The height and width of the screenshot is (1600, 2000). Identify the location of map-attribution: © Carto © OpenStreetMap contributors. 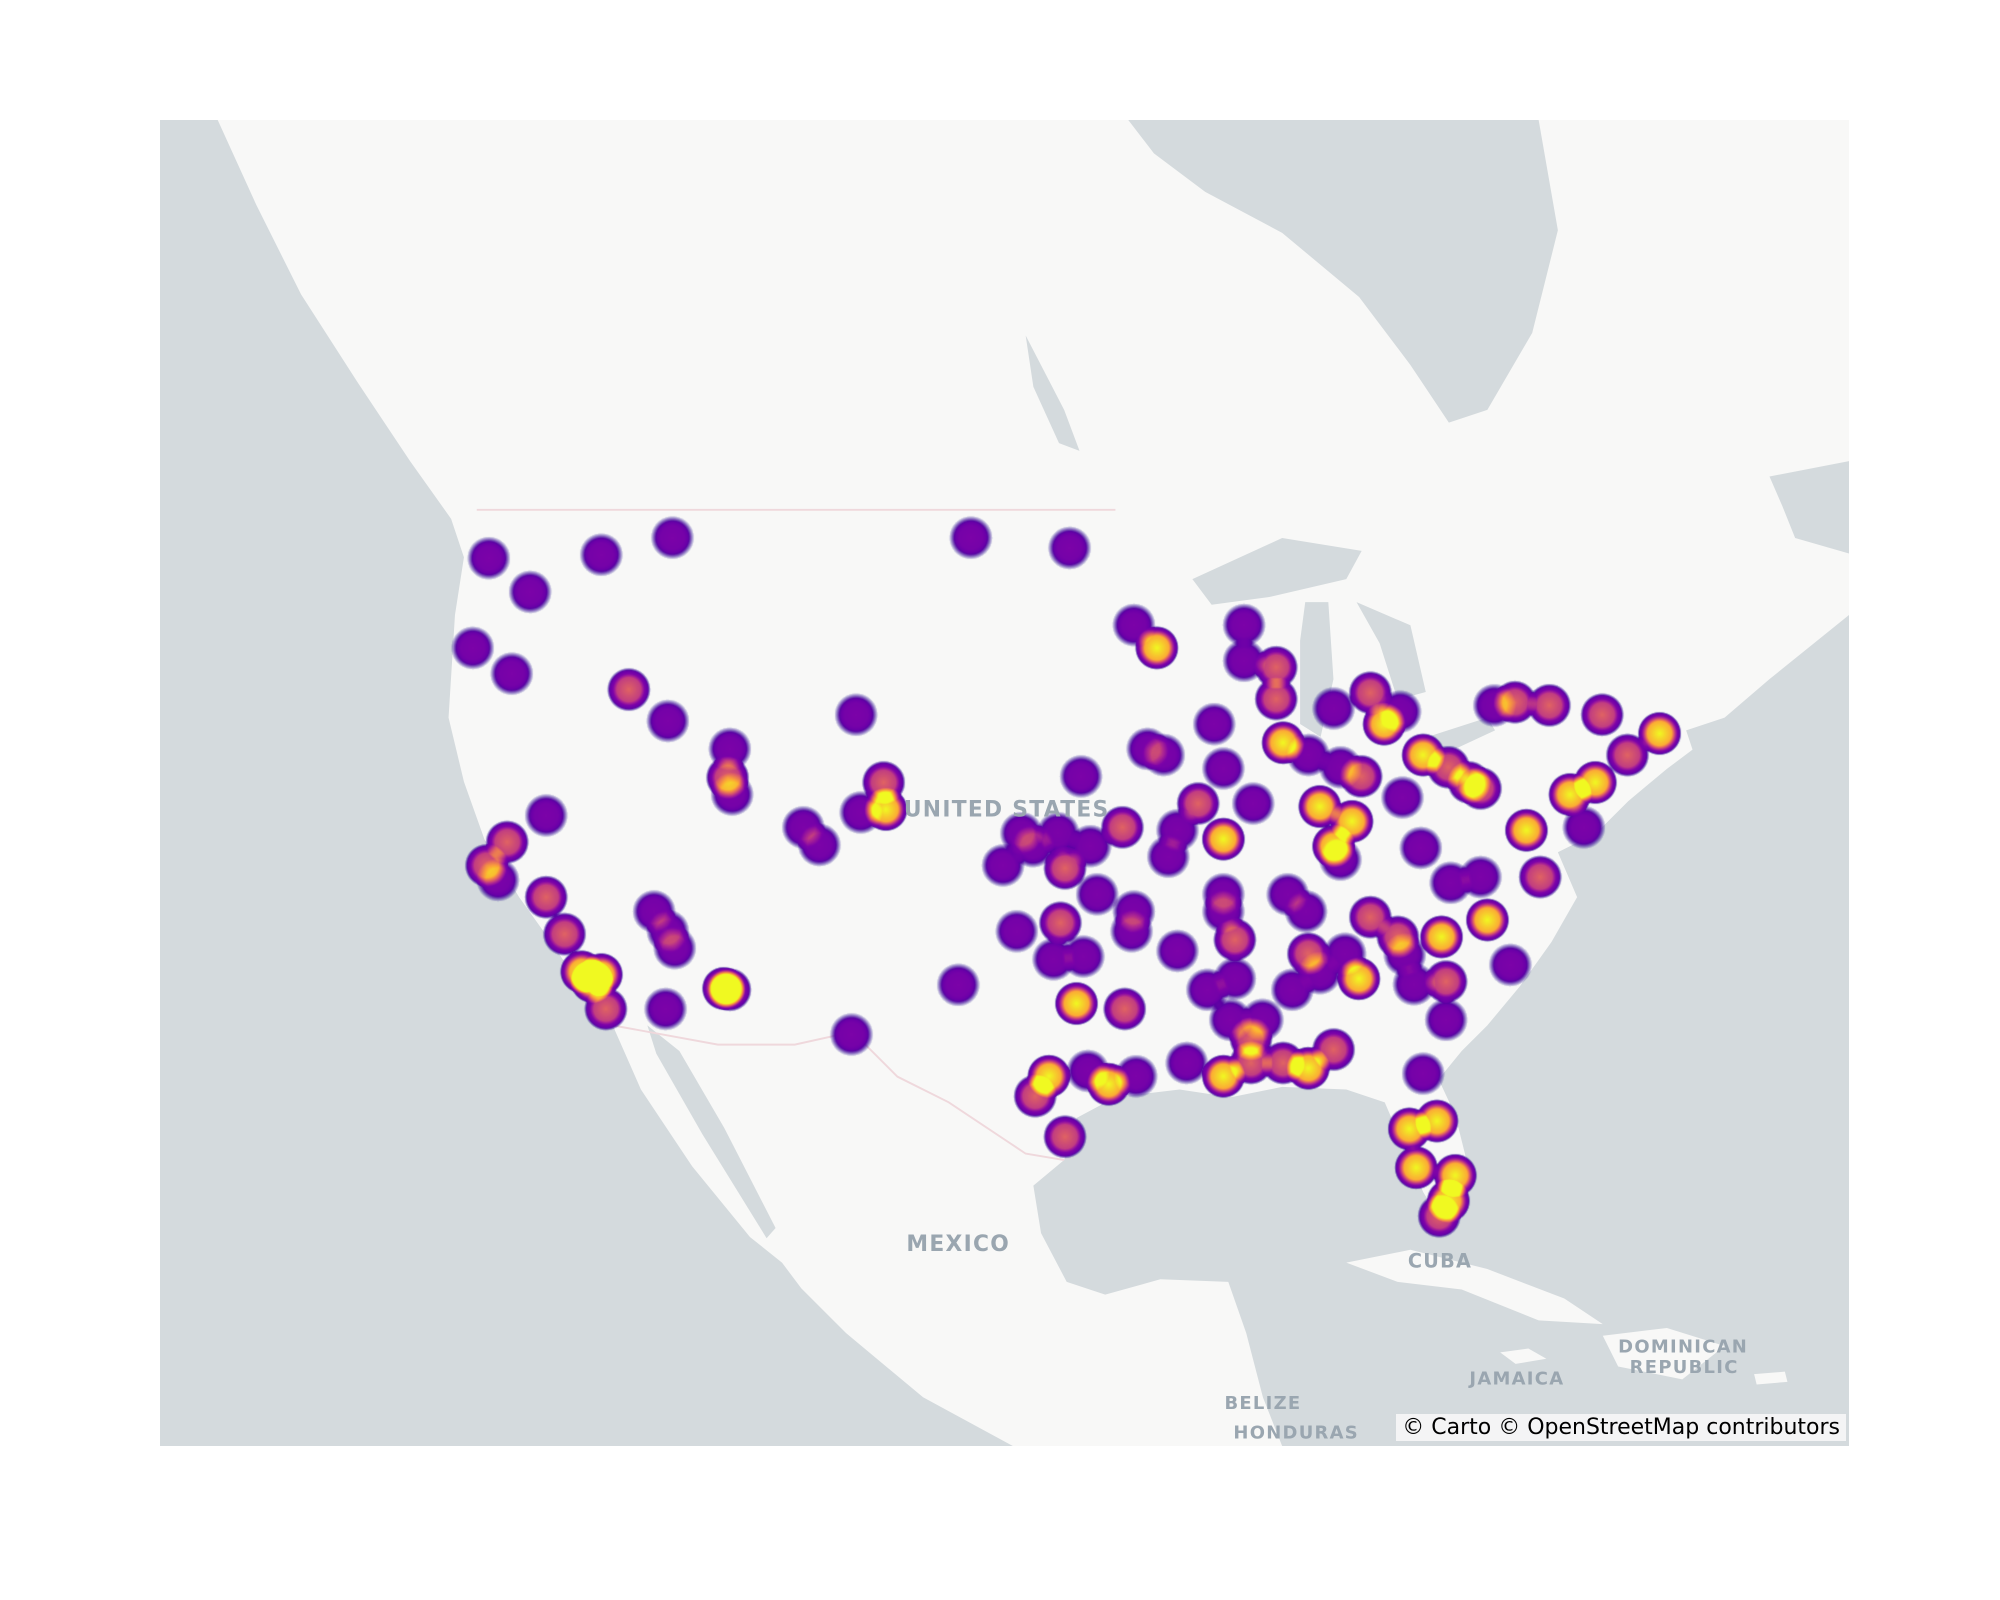
(1621, 1427).